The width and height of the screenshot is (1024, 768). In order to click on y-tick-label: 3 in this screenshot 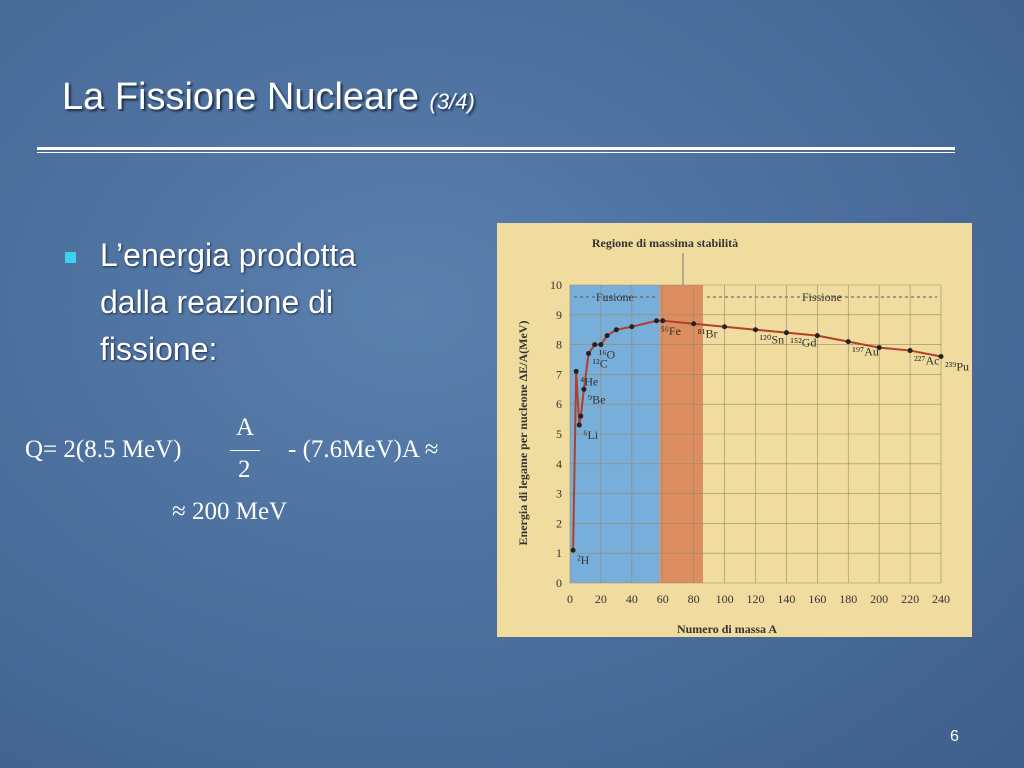, I will do `click(559, 494)`.